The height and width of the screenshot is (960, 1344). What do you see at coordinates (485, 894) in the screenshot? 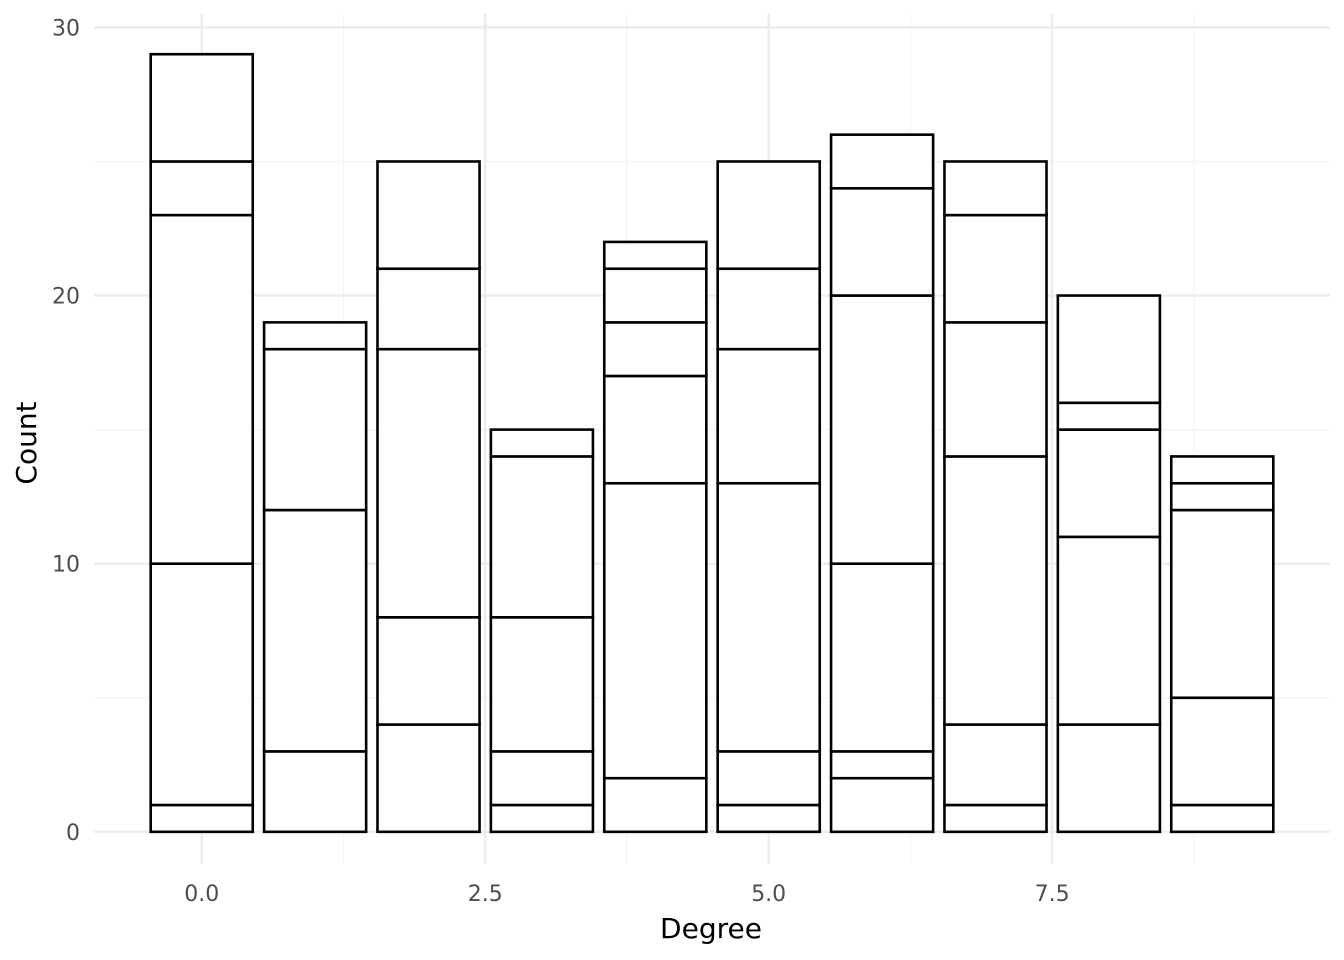
I see `x-tick-label: 2.5` at bounding box center [485, 894].